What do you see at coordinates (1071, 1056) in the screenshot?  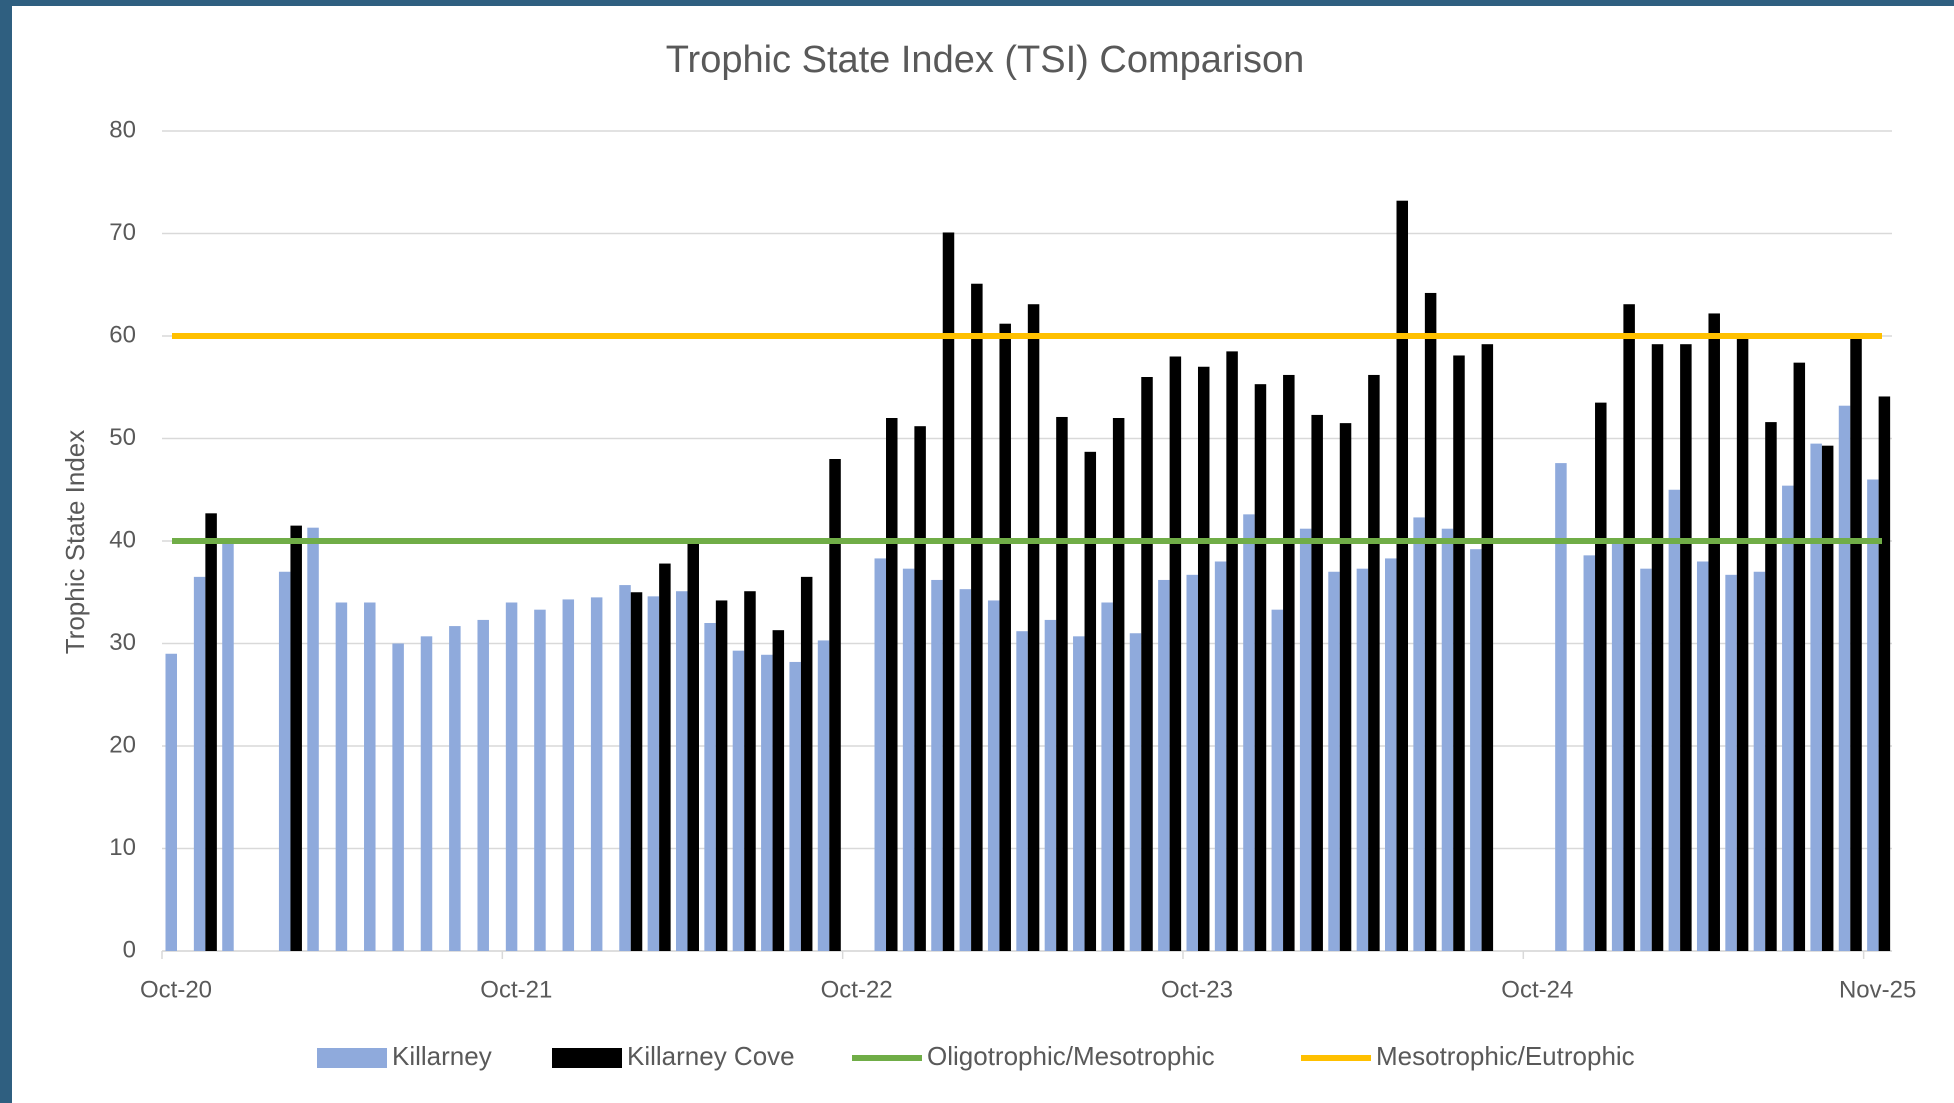 I see `legend-label: Oligotrophic/Mesotrophic` at bounding box center [1071, 1056].